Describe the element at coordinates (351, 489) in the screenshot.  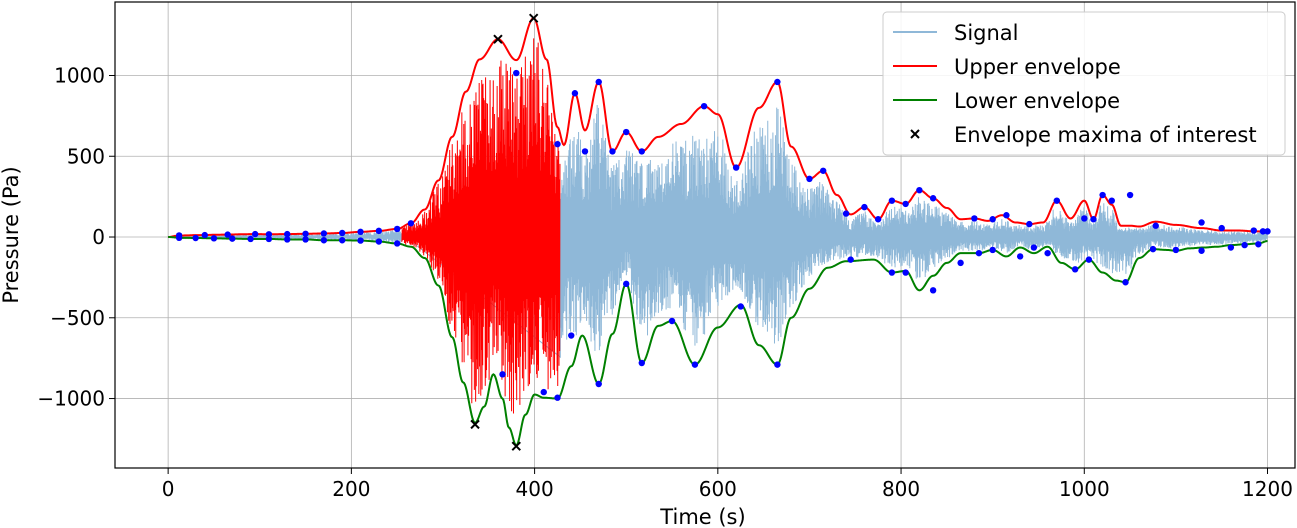
I see `x-tick-label: 200` at that location.